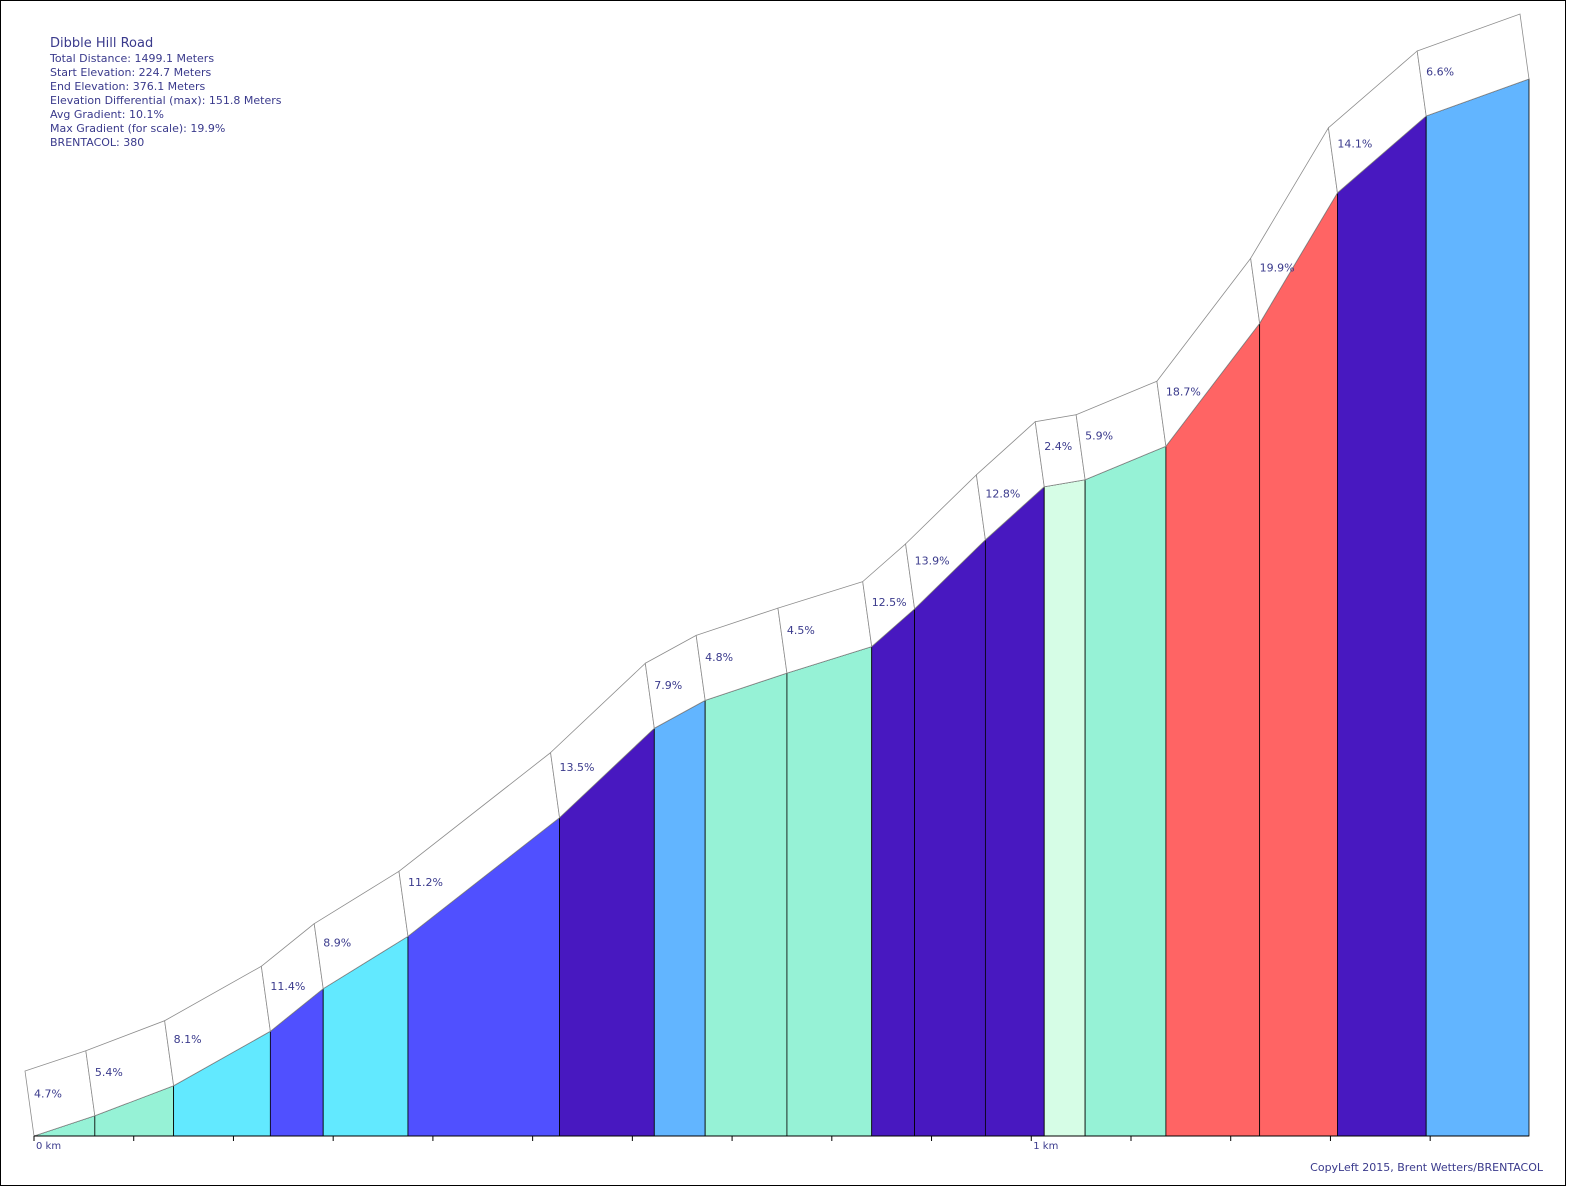 The width and height of the screenshot is (1574, 1193). Describe the element at coordinates (719, 657) in the screenshot. I see `gradient-label: 4.8%` at that location.